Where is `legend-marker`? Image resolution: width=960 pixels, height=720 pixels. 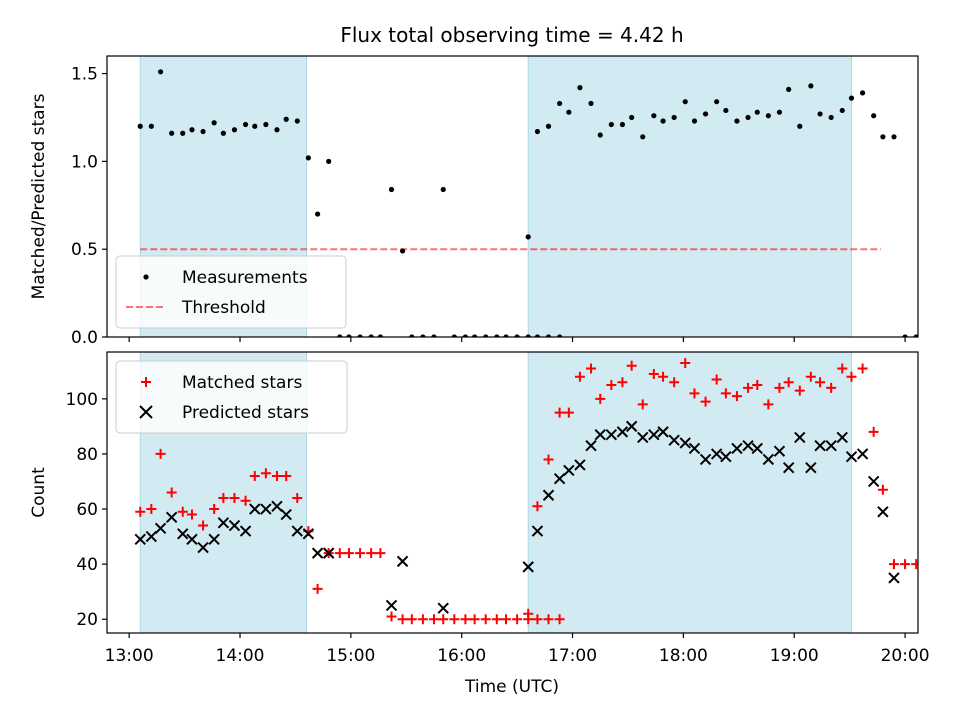
legend-marker is located at coordinates (146, 277).